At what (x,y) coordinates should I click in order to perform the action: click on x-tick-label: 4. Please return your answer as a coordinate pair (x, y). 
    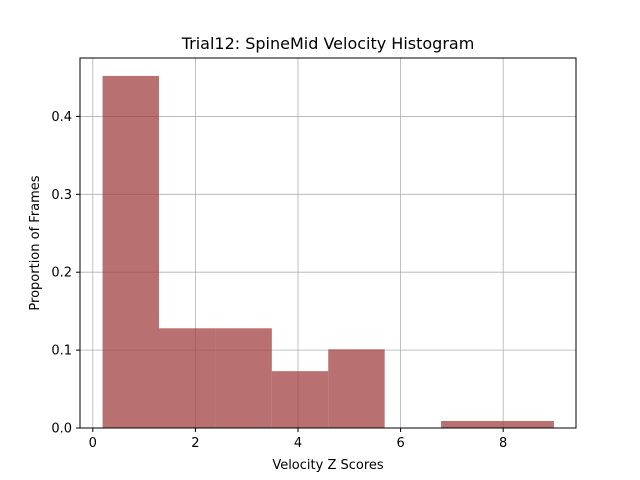
    Looking at the image, I should click on (298, 443).